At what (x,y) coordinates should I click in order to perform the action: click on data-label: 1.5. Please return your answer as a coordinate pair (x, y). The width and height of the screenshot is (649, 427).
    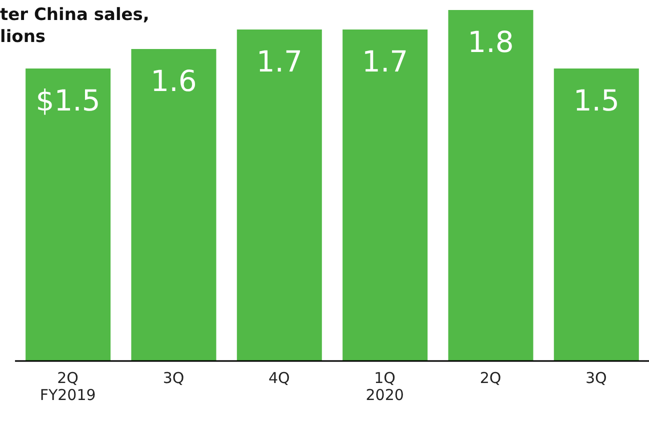
    Looking at the image, I should click on (596, 101).